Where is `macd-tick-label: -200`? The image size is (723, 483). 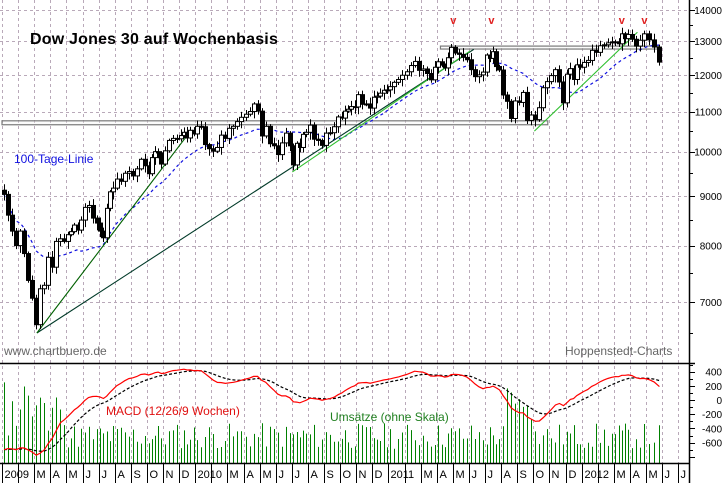 macd-tick-label: -200 is located at coordinates (712, 415).